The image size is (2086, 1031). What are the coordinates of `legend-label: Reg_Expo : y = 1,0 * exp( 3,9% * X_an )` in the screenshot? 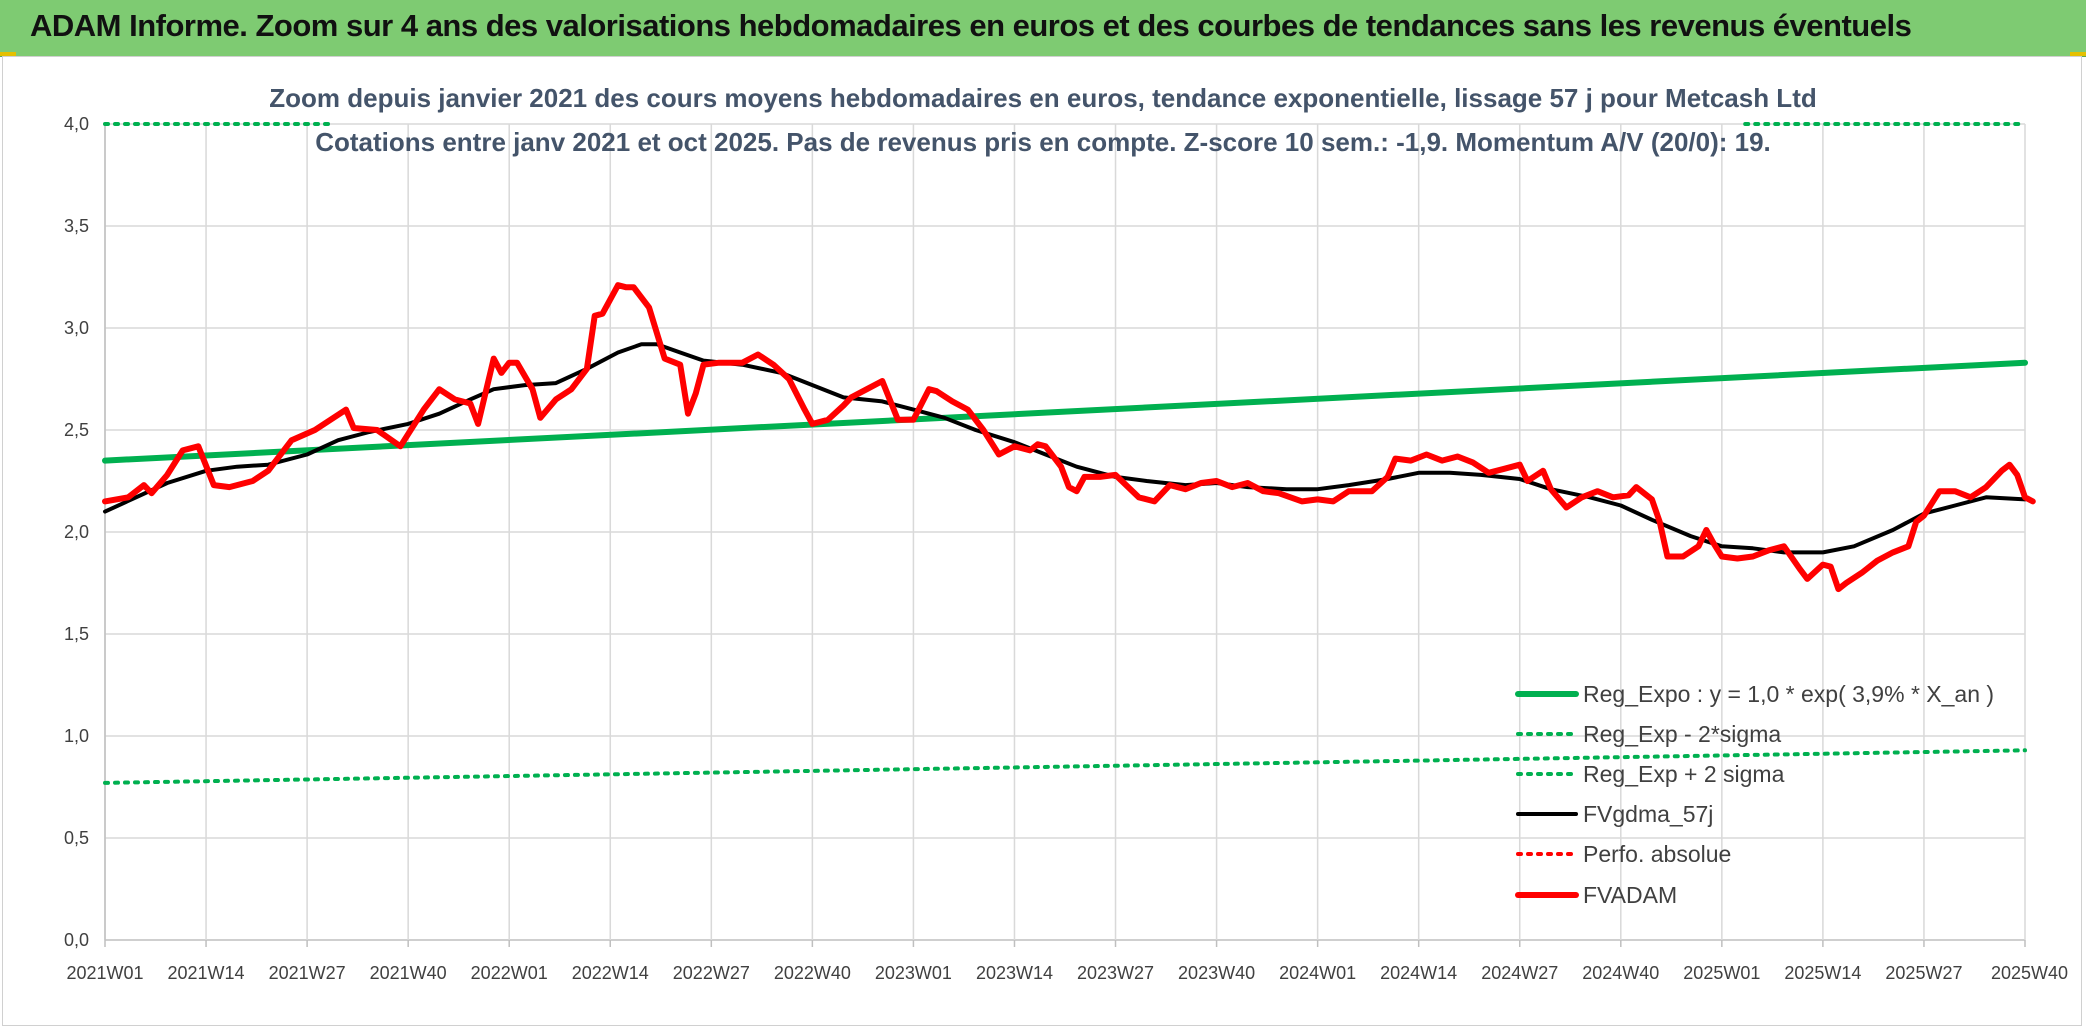 It's located at (1788, 694).